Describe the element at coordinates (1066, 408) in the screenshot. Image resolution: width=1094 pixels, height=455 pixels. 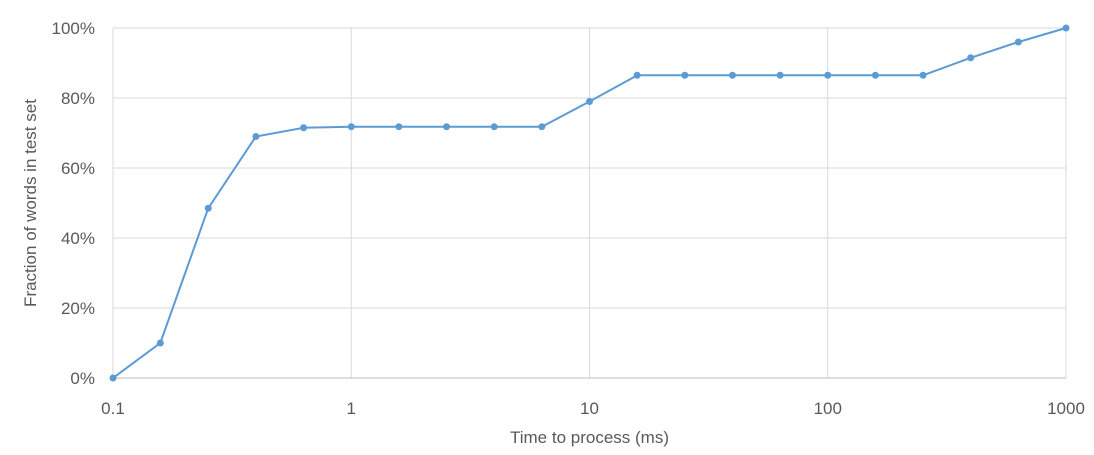
I see `x-tick-label: 1000` at that location.